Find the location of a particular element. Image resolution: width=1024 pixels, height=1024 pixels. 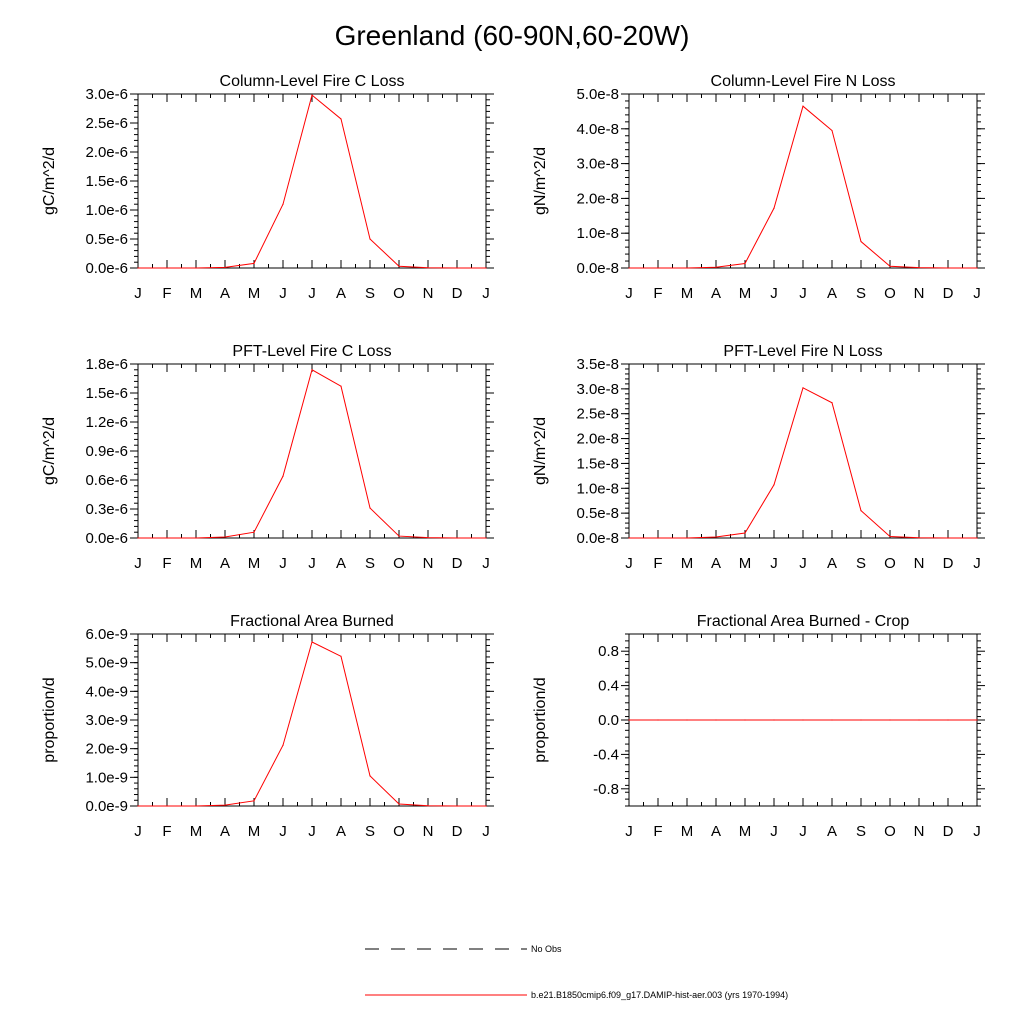

y-tick-label: 3.0e-6 is located at coordinates (106, 94).